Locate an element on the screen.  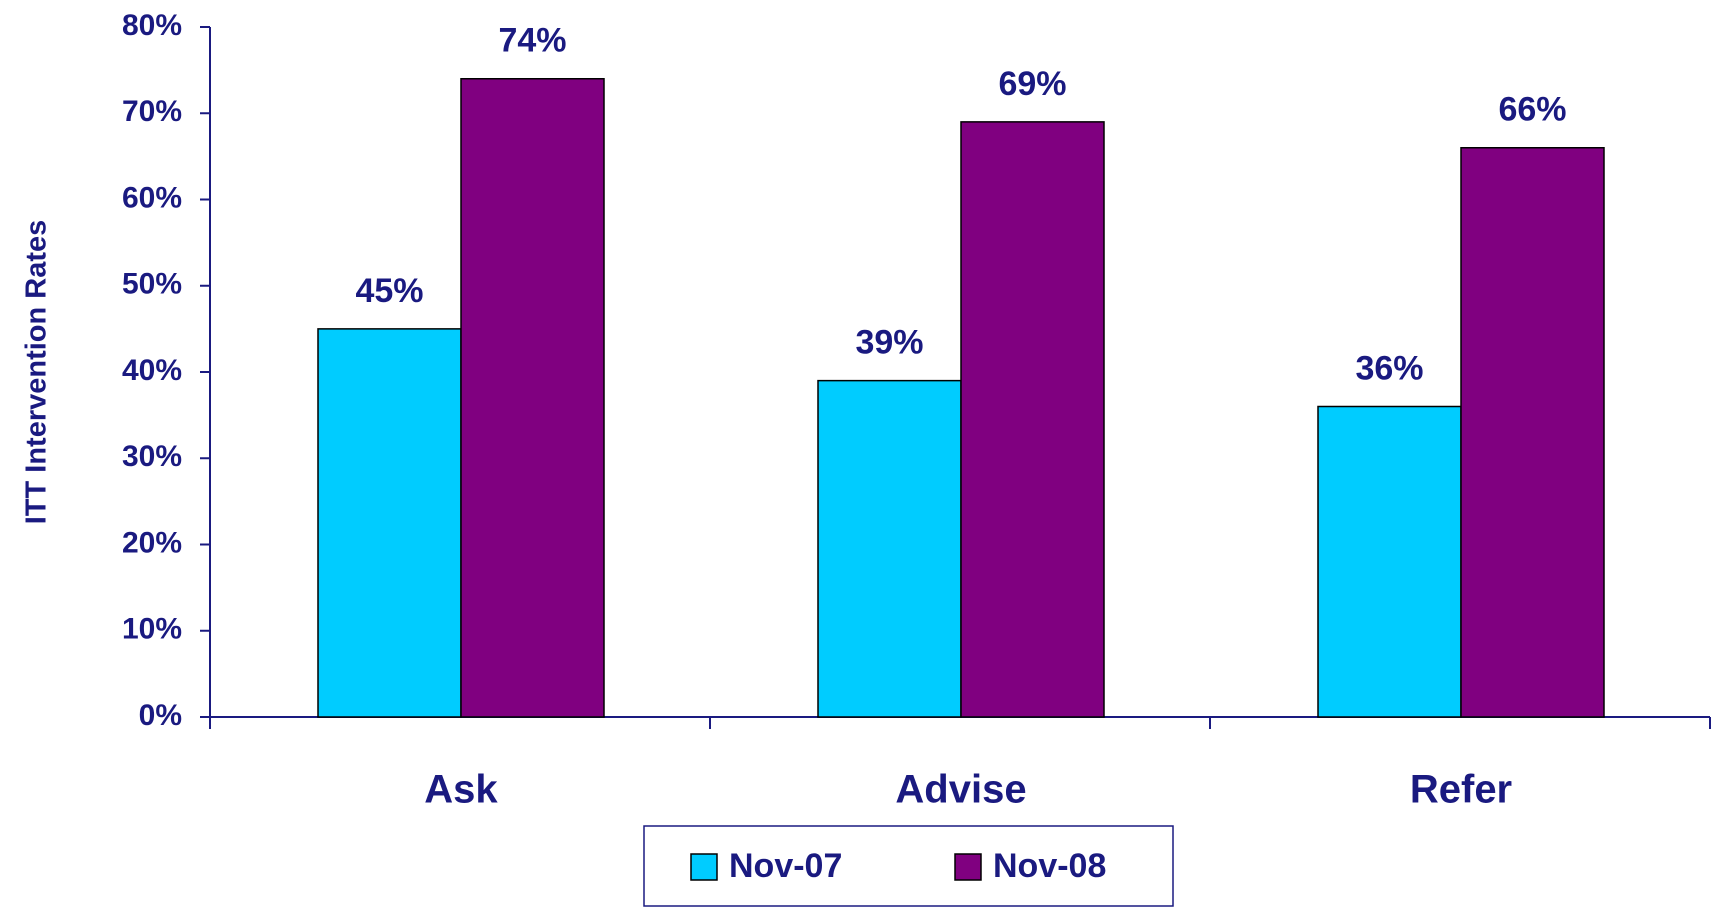
y-tick-label: 80% is located at coordinates (152, 25).